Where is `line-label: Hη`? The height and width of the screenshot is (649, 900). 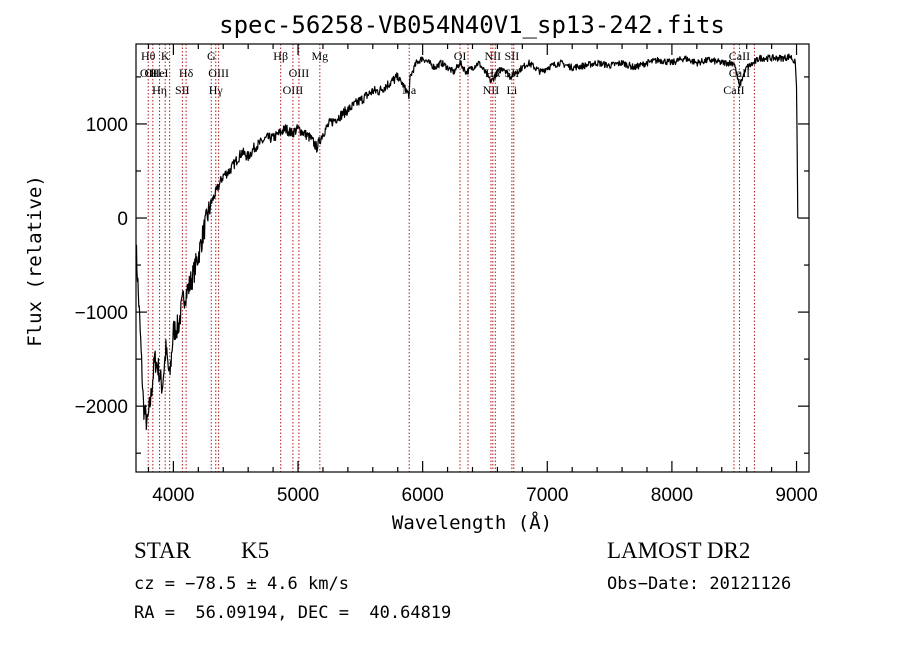 line-label: Hη is located at coordinates (159, 90).